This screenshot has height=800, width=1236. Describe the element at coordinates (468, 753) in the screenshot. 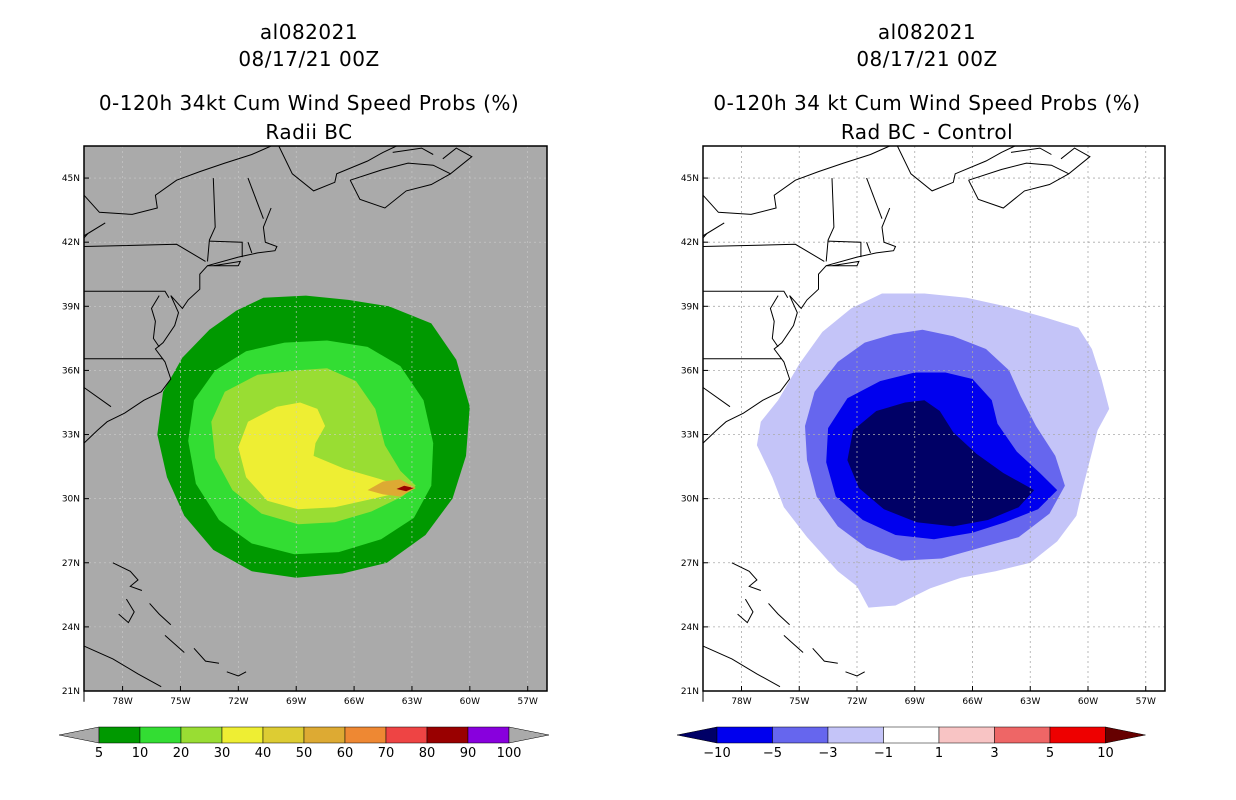

I see `colorbar-label: 90` at that location.